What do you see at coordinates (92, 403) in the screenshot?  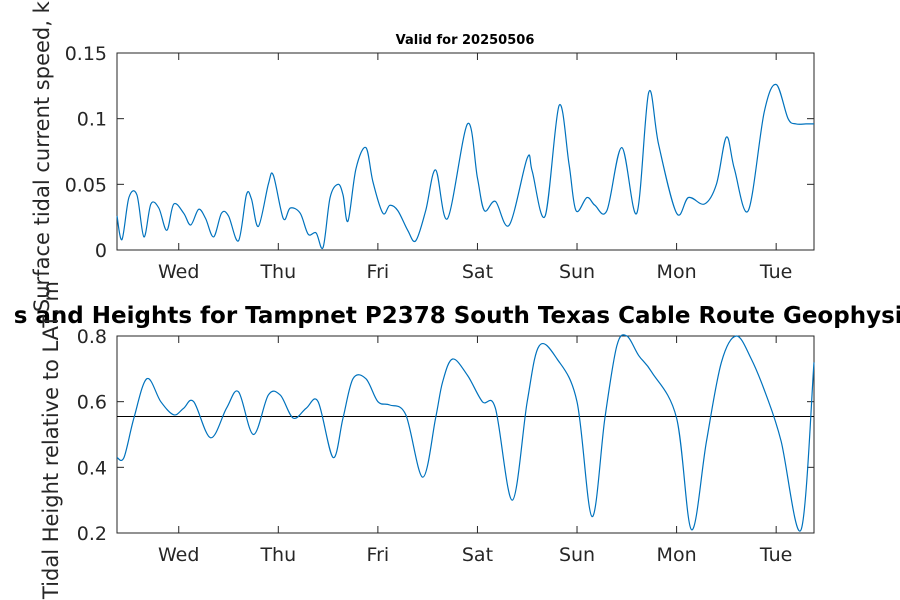 I see `y-tick-label: 0.6` at bounding box center [92, 403].